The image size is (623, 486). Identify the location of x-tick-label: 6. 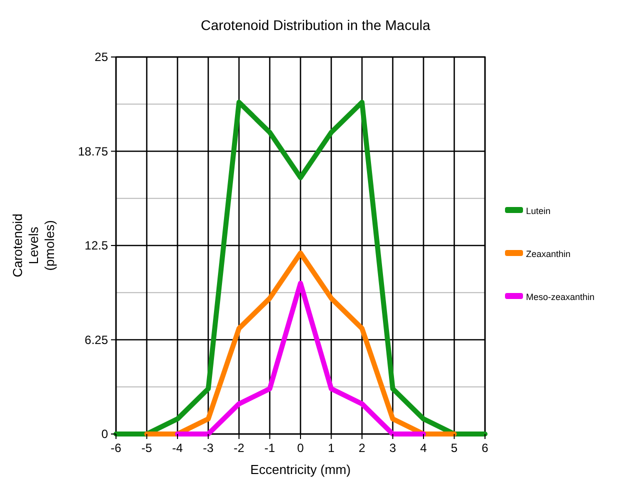
(485, 448).